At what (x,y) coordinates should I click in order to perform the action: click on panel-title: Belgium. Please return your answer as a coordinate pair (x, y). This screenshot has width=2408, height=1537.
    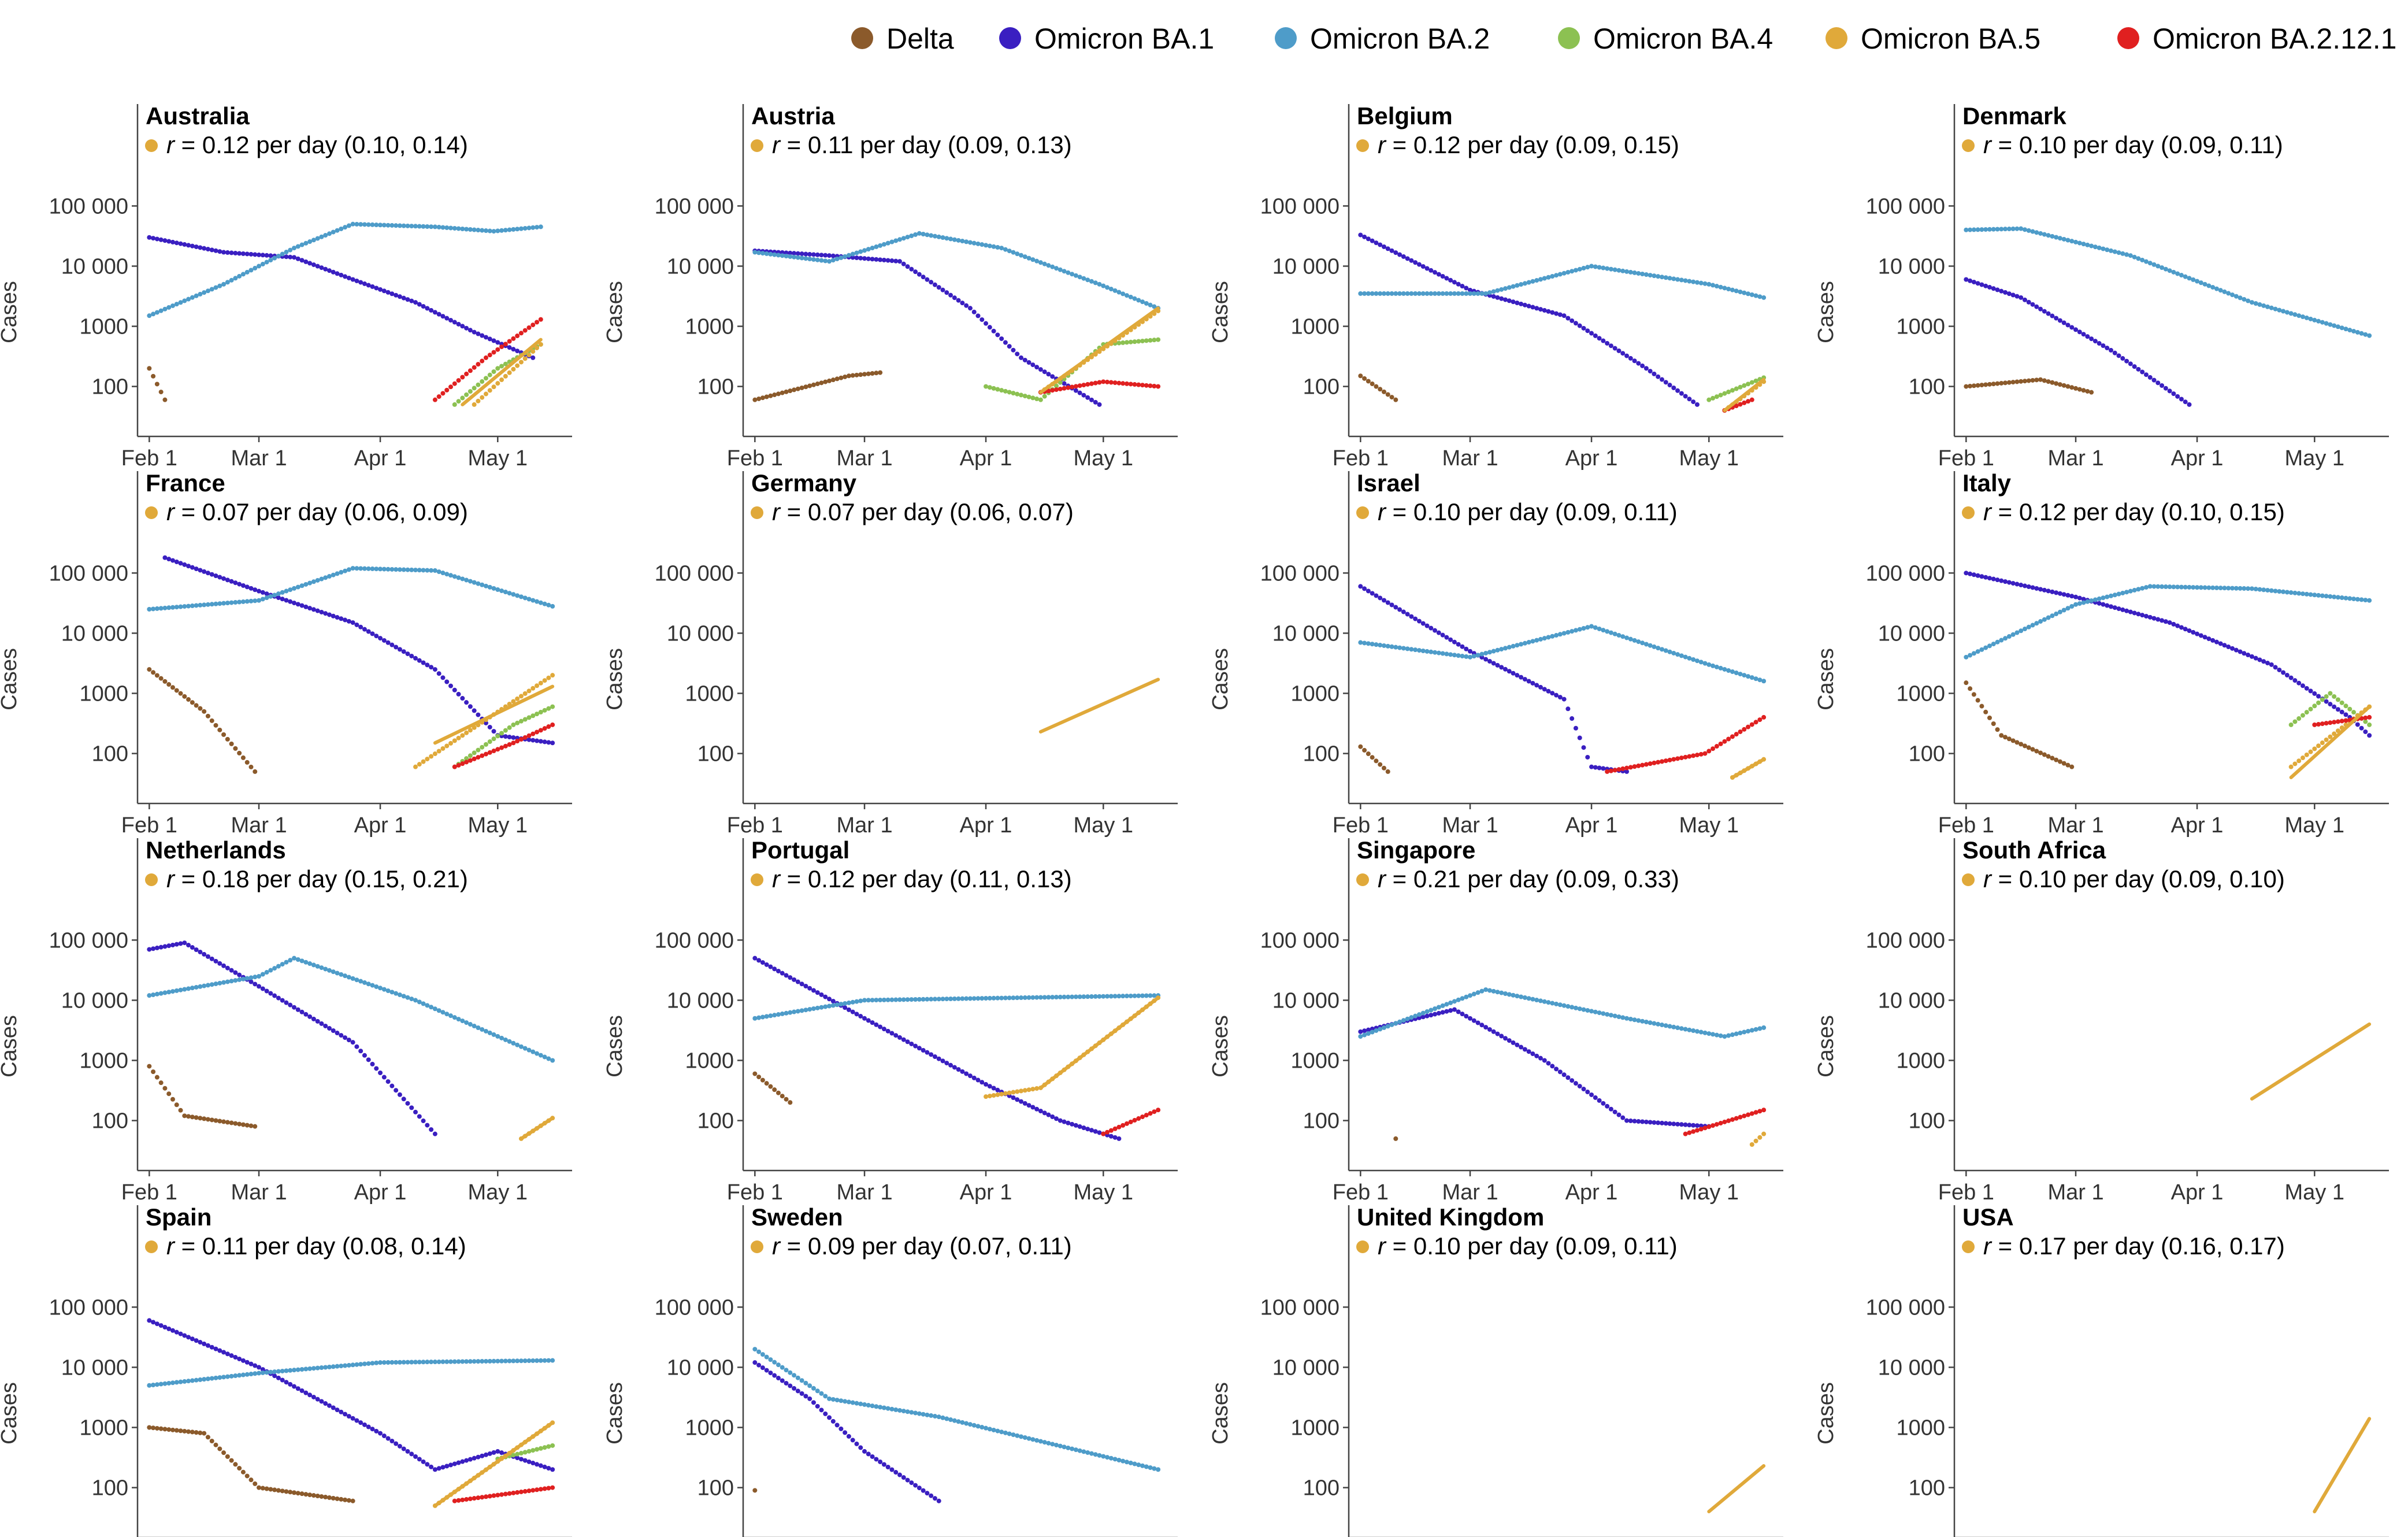
    Looking at the image, I should click on (1405, 115).